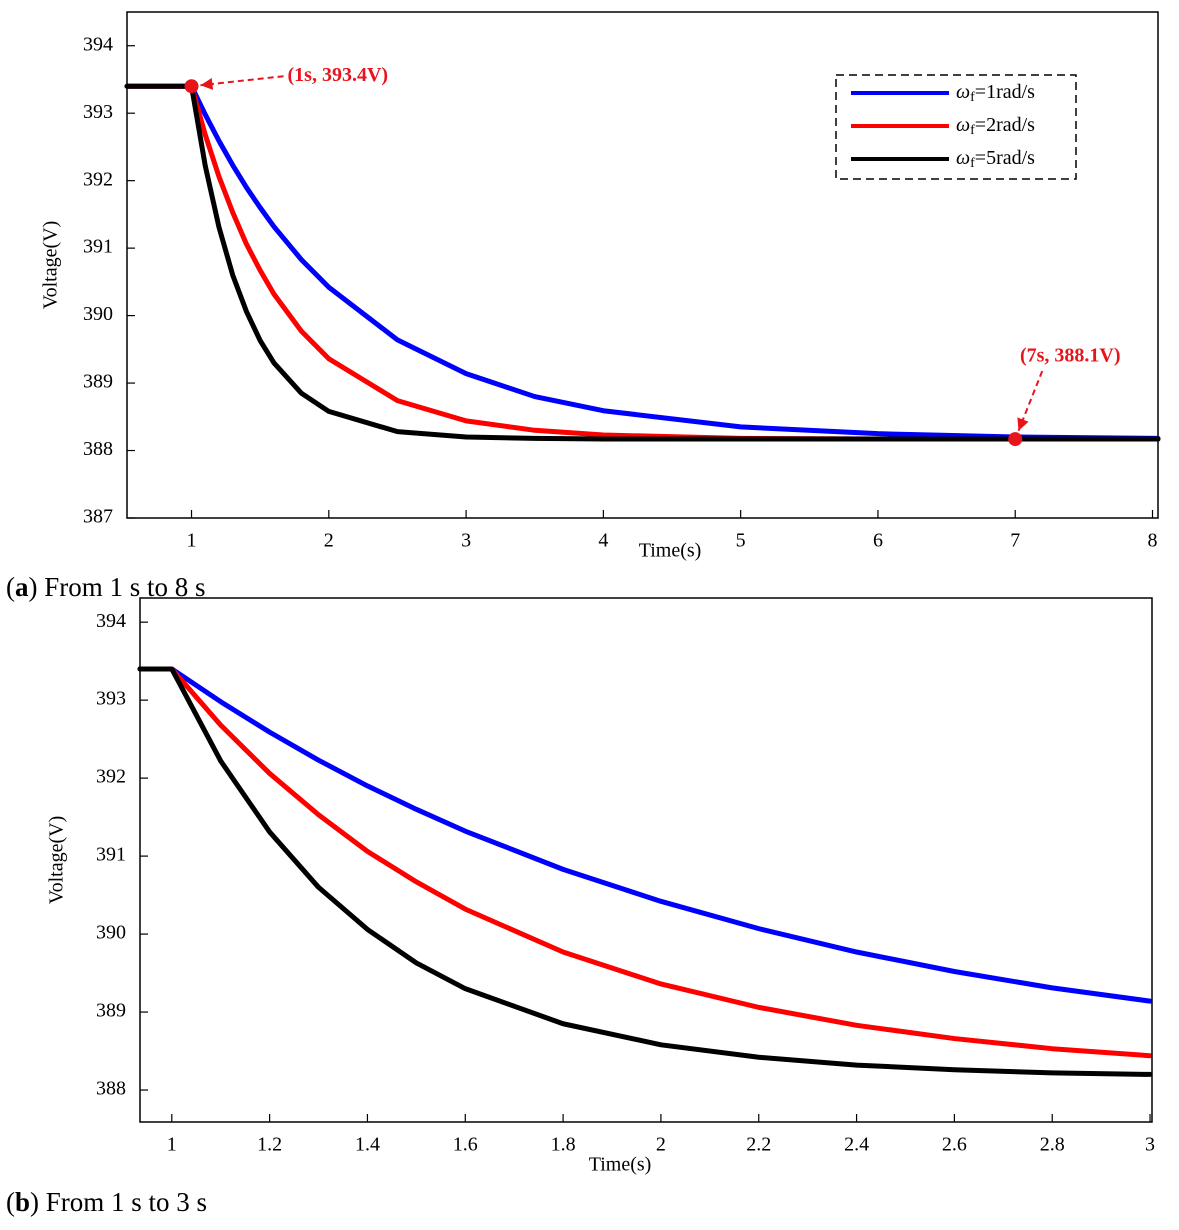  I want to click on x-tick-label: 1.6, so click(465, 1145).